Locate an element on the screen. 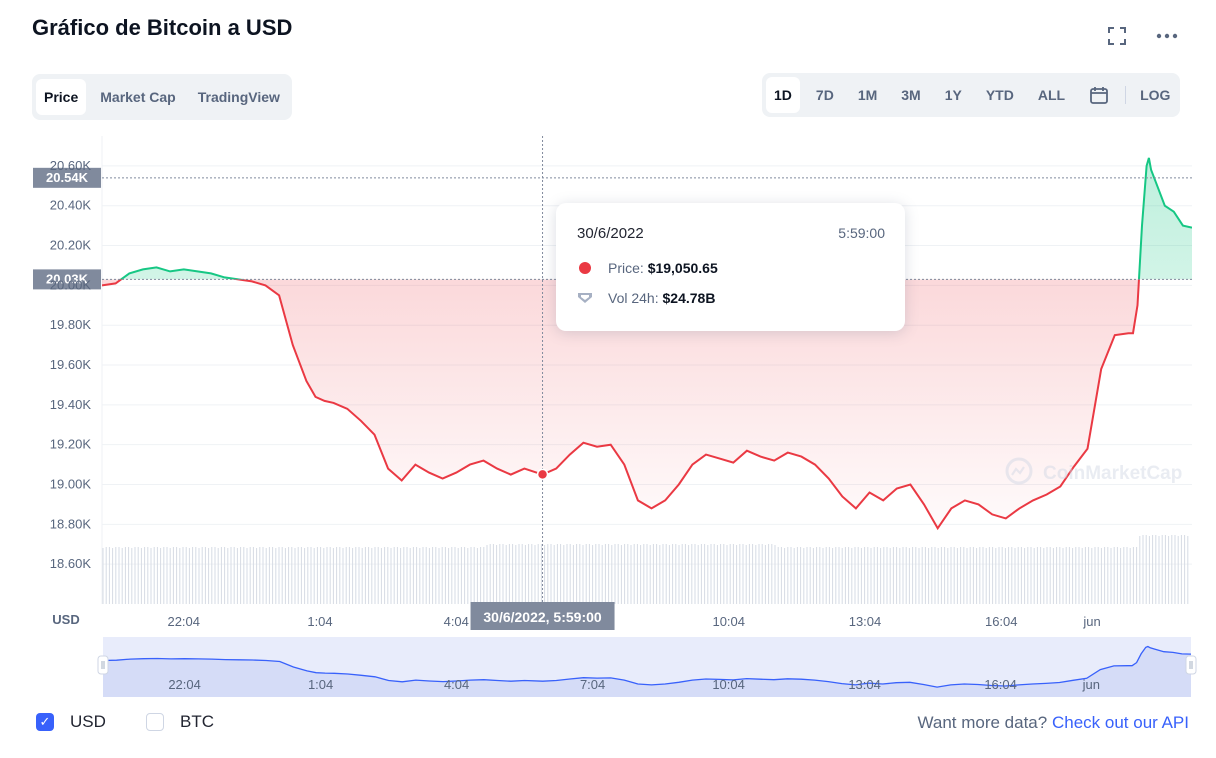  y-tick-label: 20.00K is located at coordinates (71, 284).